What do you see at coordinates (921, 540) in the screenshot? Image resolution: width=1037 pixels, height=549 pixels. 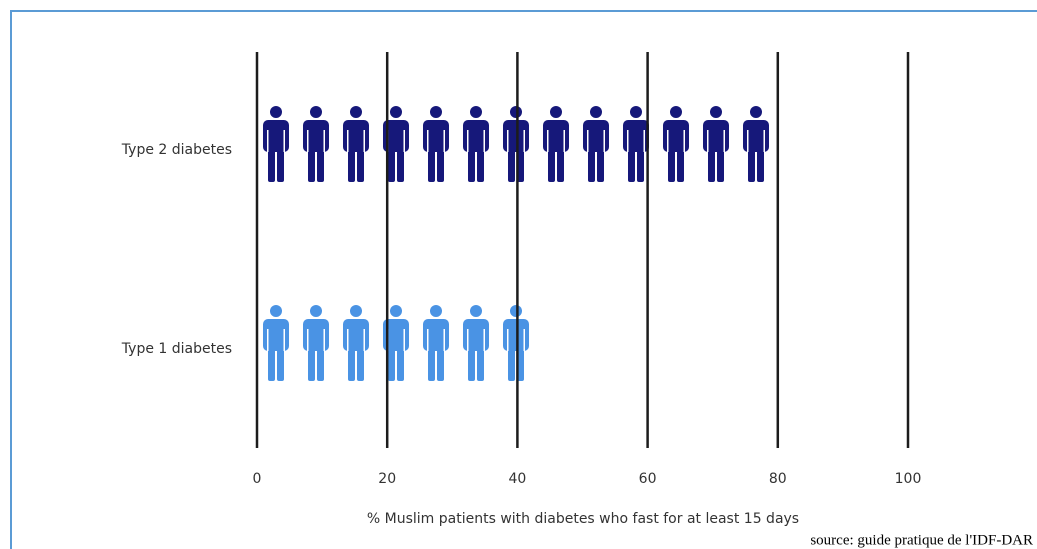 I see `source: source: guide pratique de l'IDF-DAR` at bounding box center [921, 540].